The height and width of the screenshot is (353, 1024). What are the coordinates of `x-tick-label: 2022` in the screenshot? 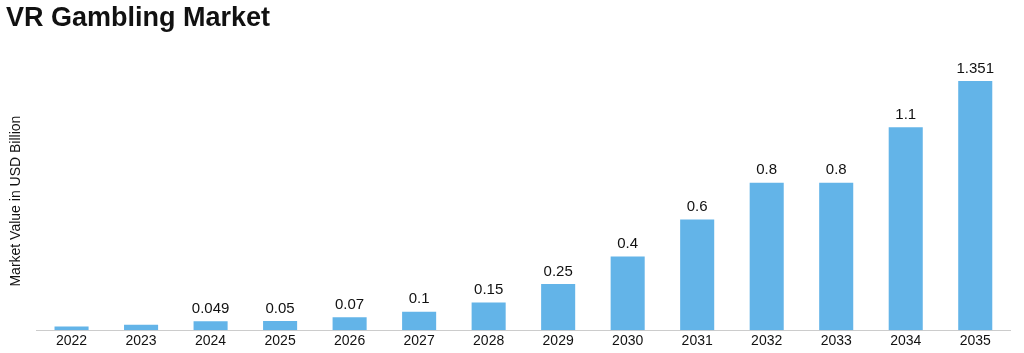 It's located at (71, 340).